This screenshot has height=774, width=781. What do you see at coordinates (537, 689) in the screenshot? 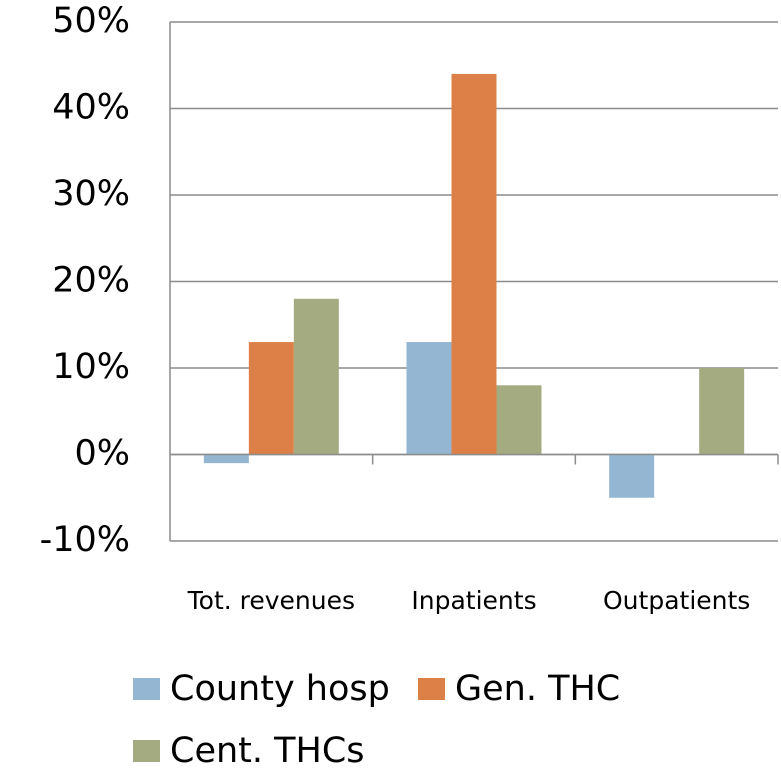
I see `legend-label: Gen. THC` at bounding box center [537, 689].